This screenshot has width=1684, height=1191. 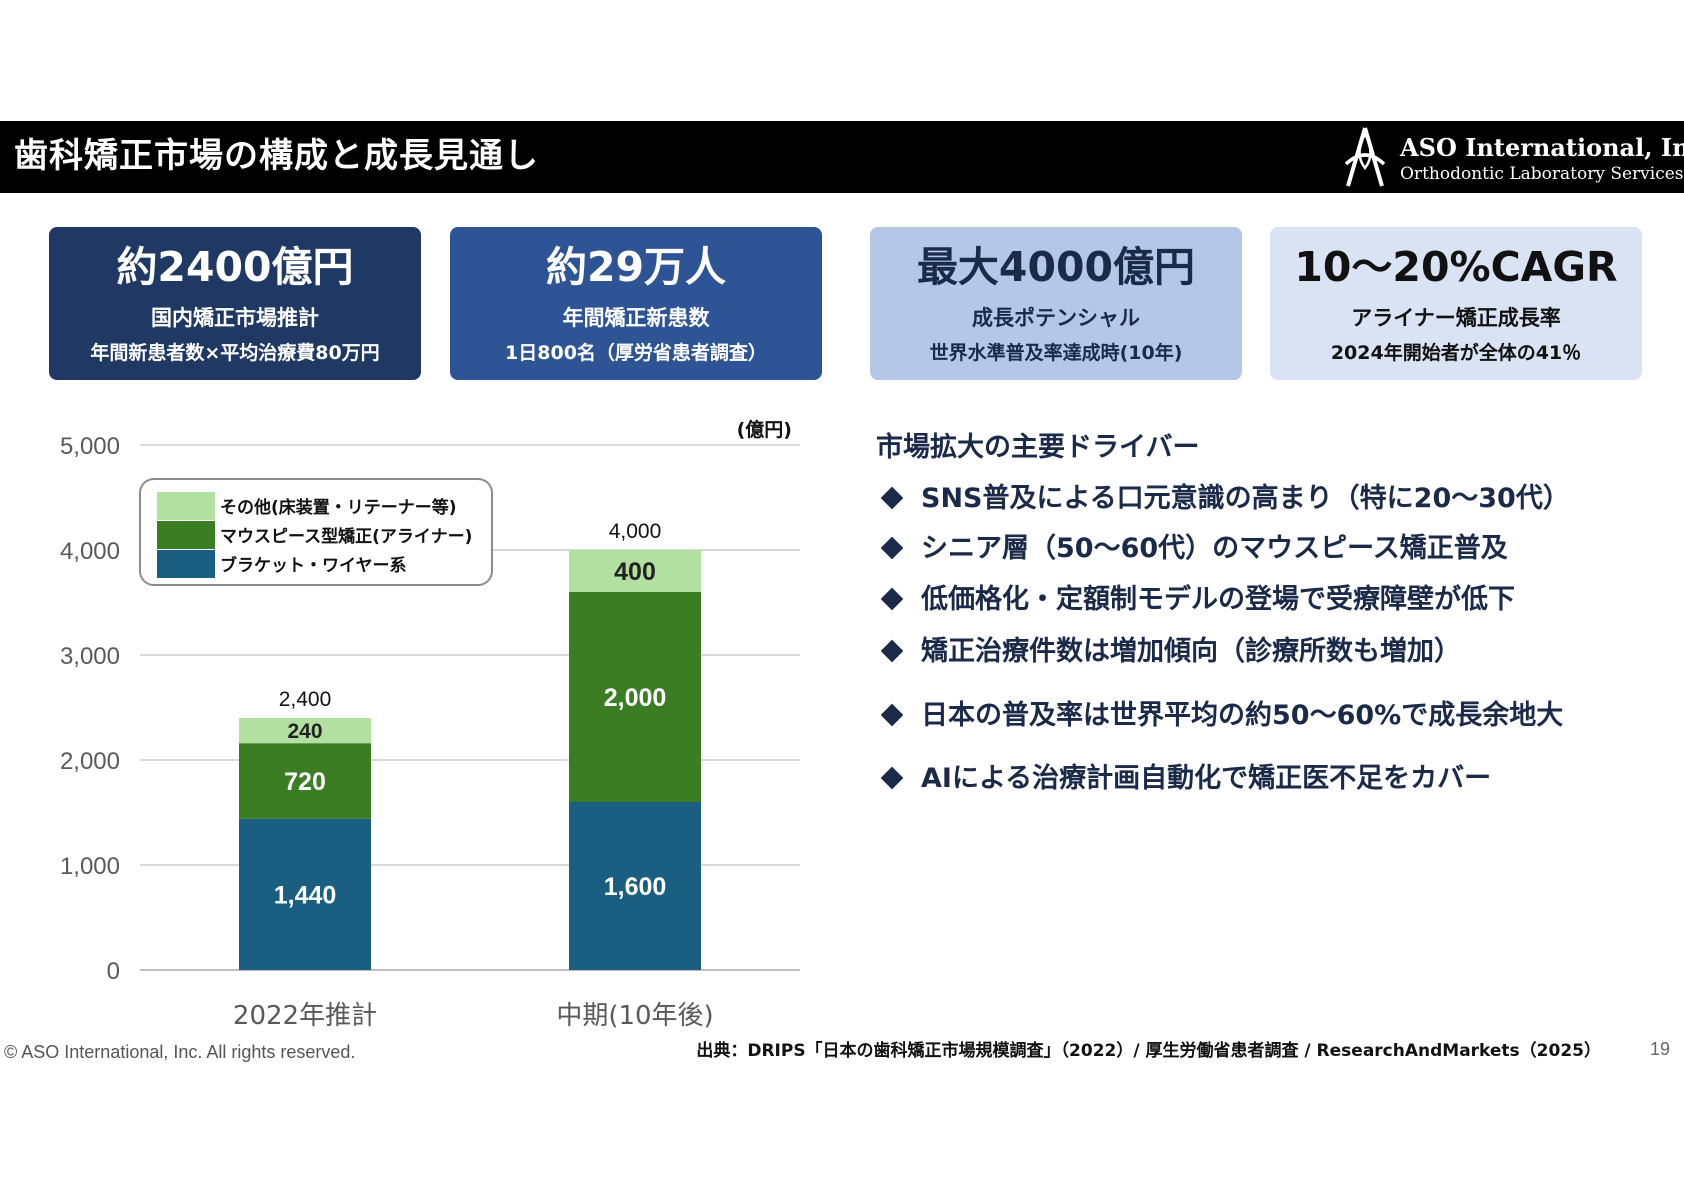 What do you see at coordinates (235, 318) in the screenshot?
I see `kpi-label: 国内矯正市場推計` at bounding box center [235, 318].